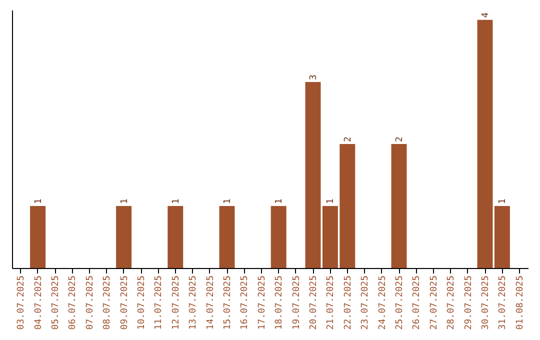 This screenshot has height=340, width=540. I want to click on x-tick-label: 26.07.2025, so click(417, 303).